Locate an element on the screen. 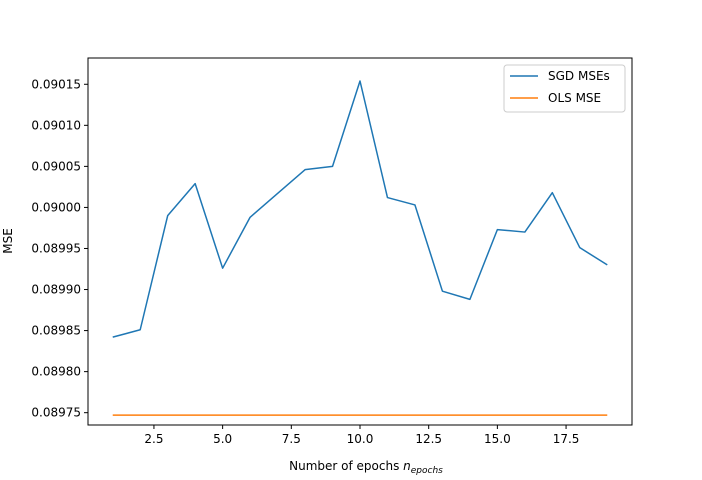  y-tick-label: 0.09010 is located at coordinates (56, 125).